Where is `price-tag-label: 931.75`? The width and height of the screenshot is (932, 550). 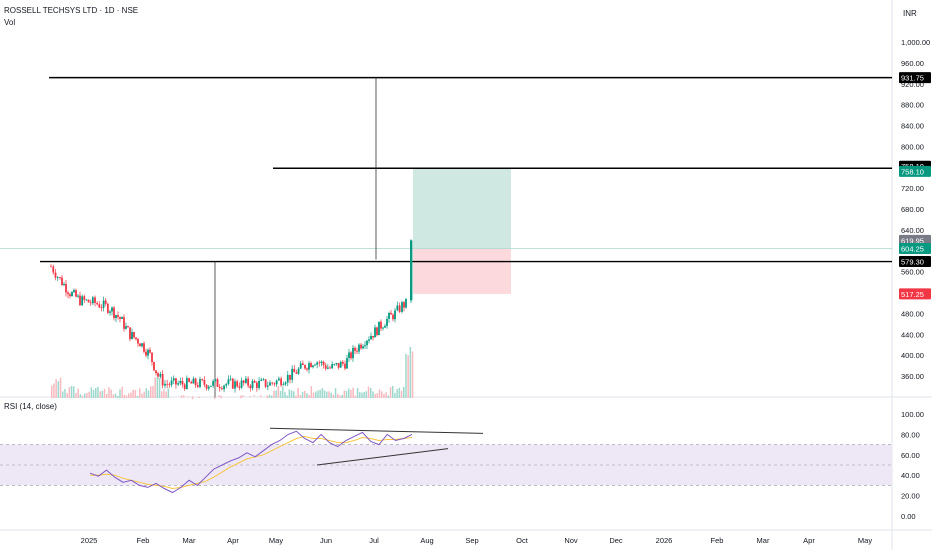
price-tag-label: 931.75 is located at coordinates (912, 78).